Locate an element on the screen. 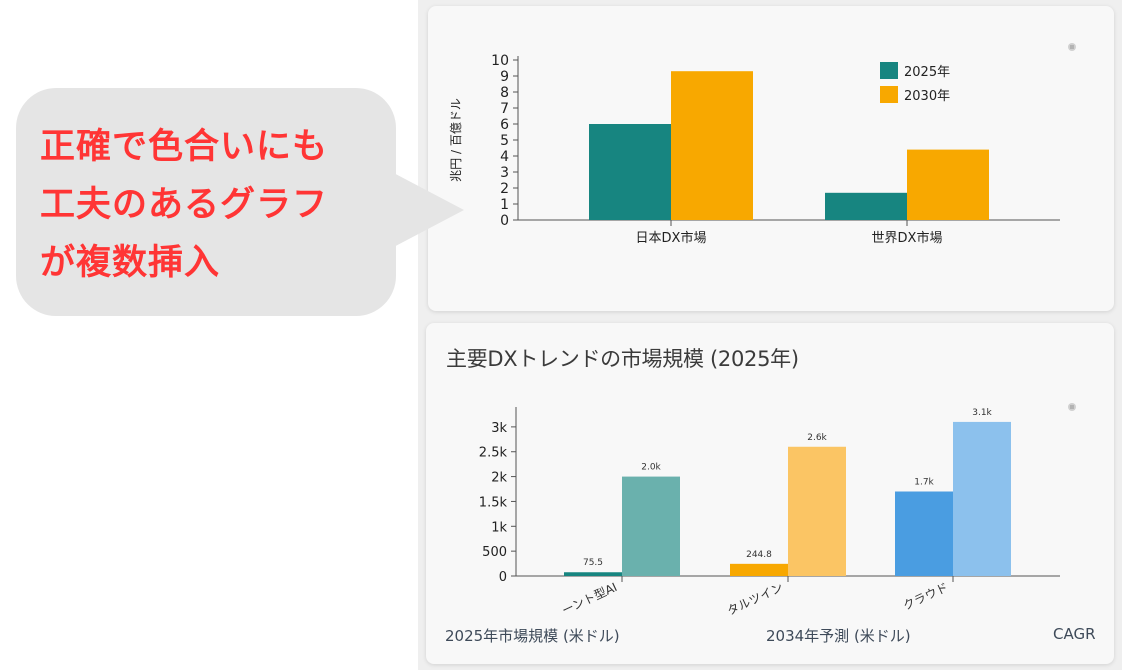 The image size is (1122, 670). data-label: 3.1k is located at coordinates (982, 413).